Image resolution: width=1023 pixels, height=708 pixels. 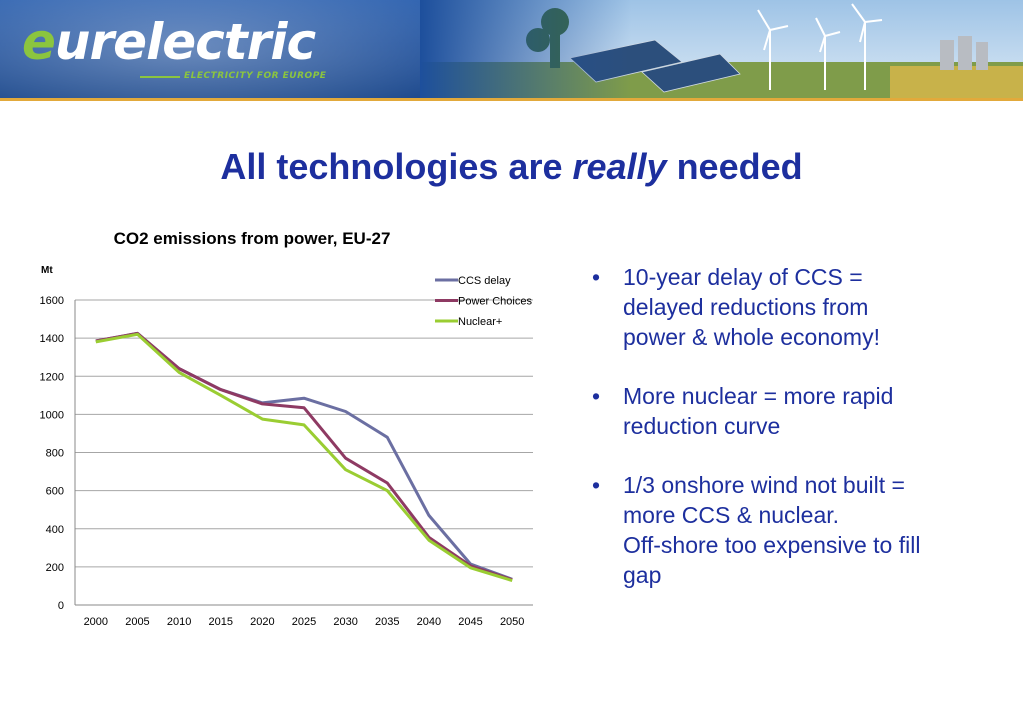 What do you see at coordinates (511, 166) in the screenshot?
I see `slide-title: All technologies are really needed` at bounding box center [511, 166].